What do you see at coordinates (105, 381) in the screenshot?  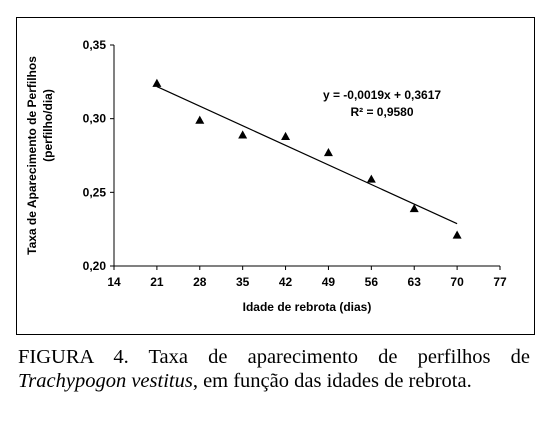 I see `caption-species: Trachypogon vestitus` at bounding box center [105, 381].